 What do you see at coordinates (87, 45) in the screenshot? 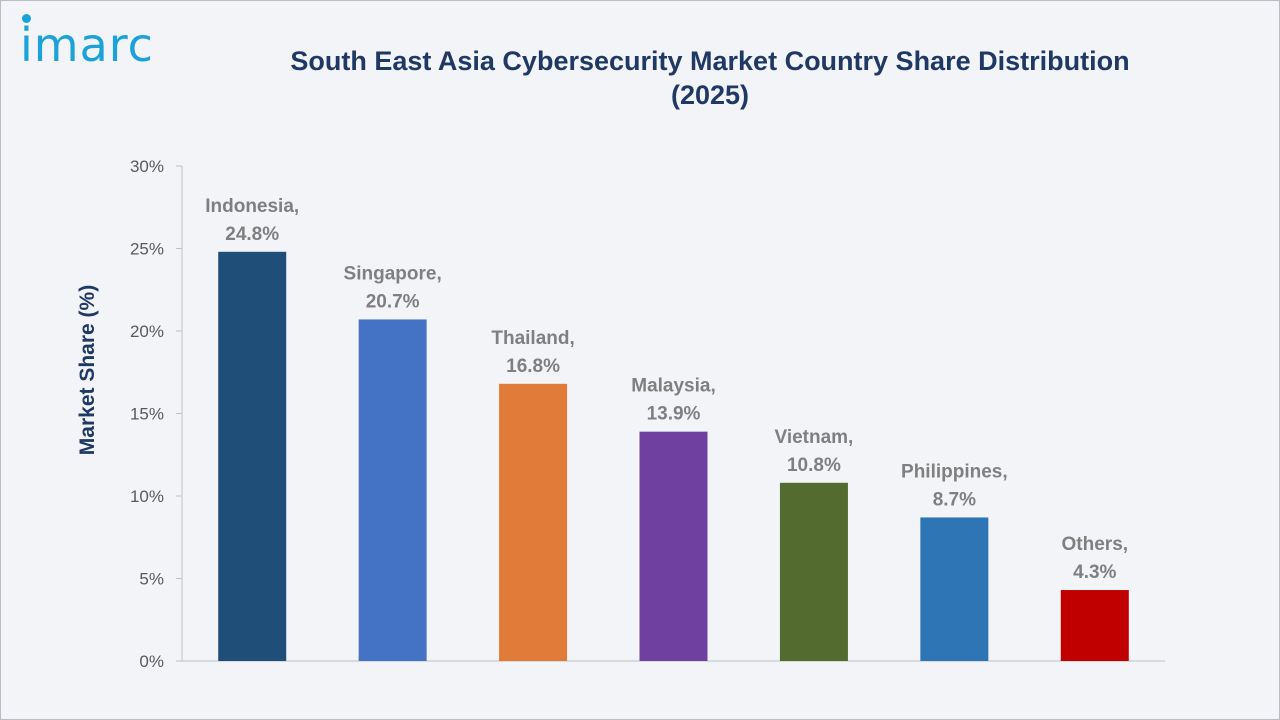
I see `imarc-logo: imarc` at bounding box center [87, 45].